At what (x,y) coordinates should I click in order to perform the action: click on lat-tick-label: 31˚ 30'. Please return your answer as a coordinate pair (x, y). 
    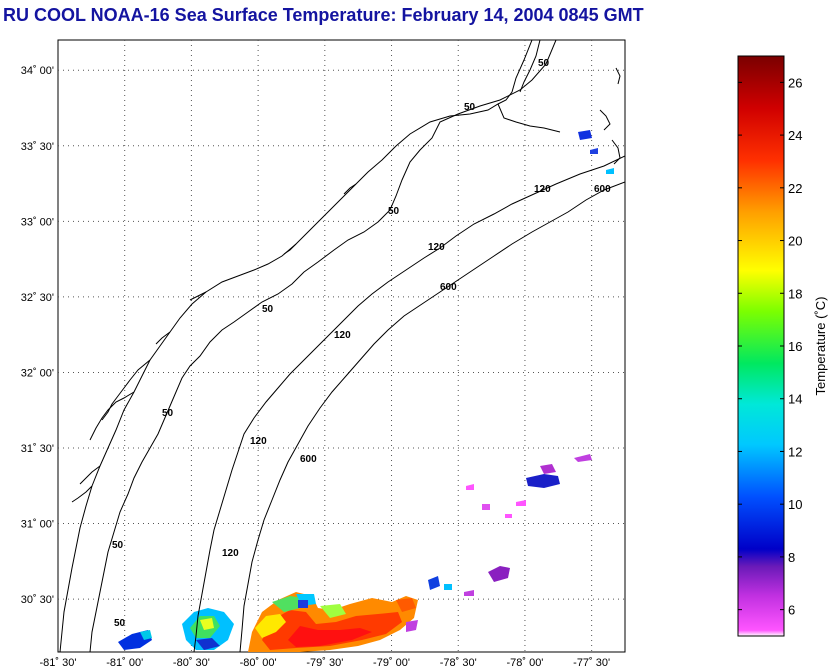
    Looking at the image, I should click on (37, 449).